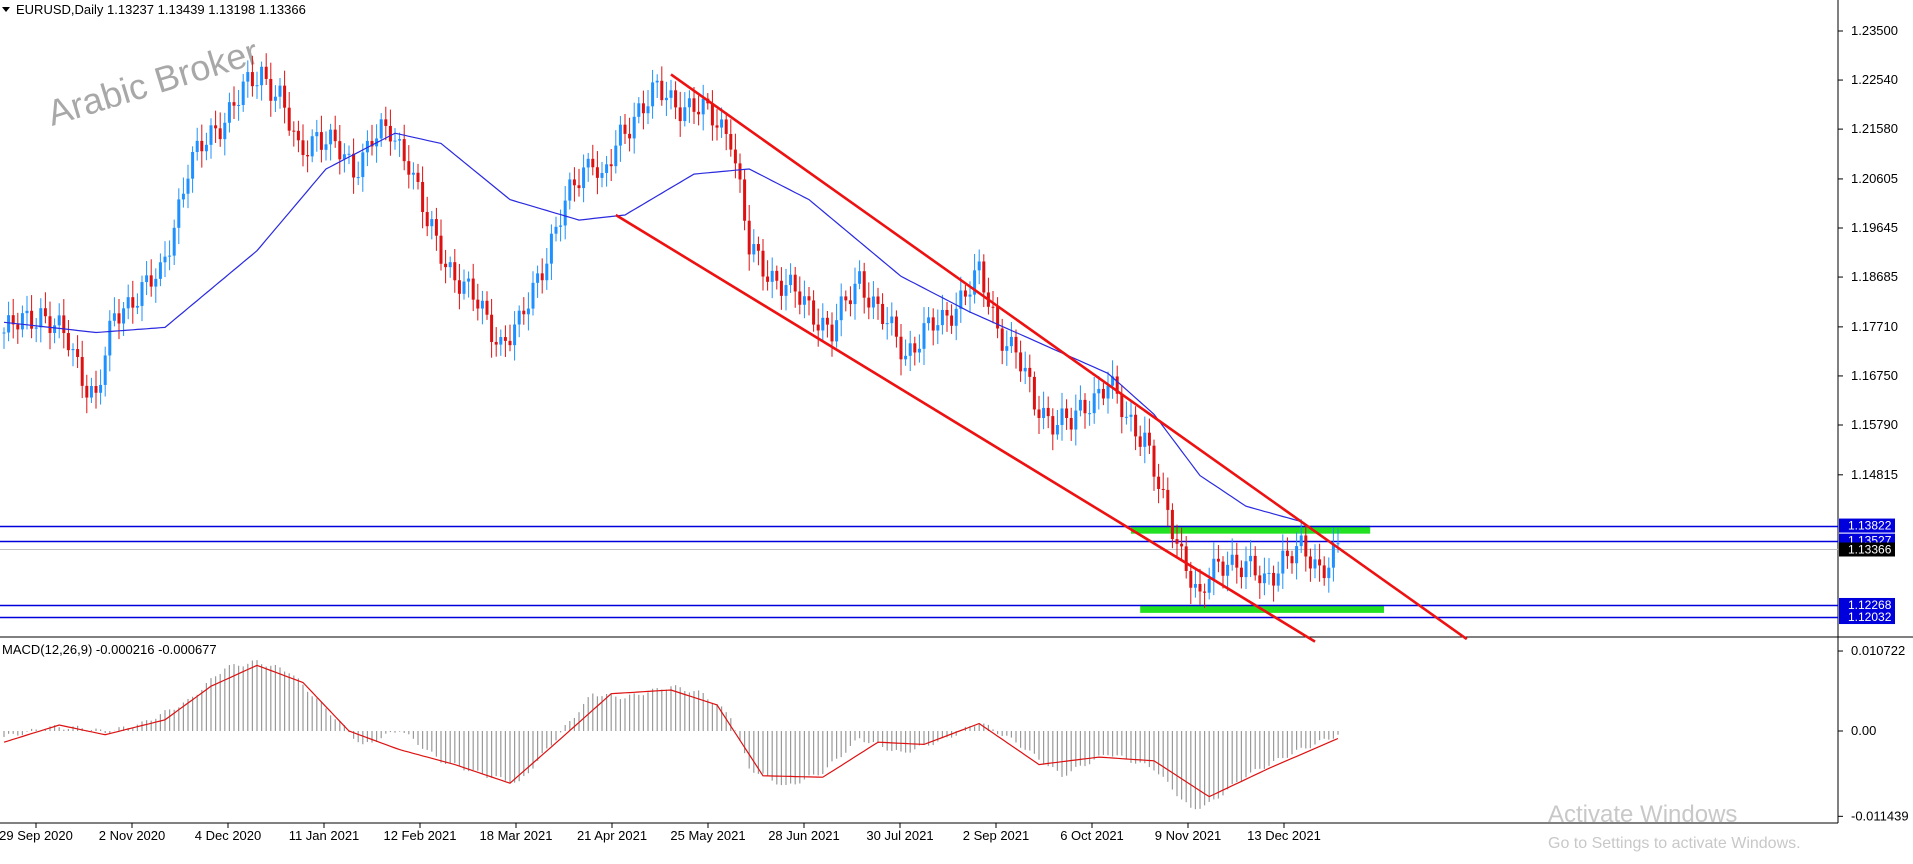 The height and width of the screenshot is (864, 1913). Describe the element at coordinates (1878, 650) in the screenshot. I see `macd-tick-label: 0.010722` at that location.